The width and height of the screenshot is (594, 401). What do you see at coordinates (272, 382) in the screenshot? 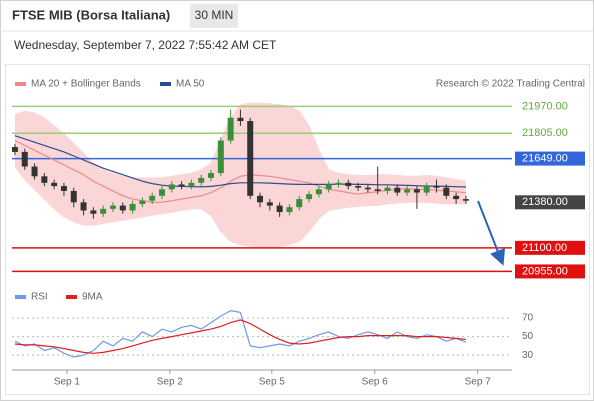
I see `x-tick-label: Sep 5` at bounding box center [272, 382].